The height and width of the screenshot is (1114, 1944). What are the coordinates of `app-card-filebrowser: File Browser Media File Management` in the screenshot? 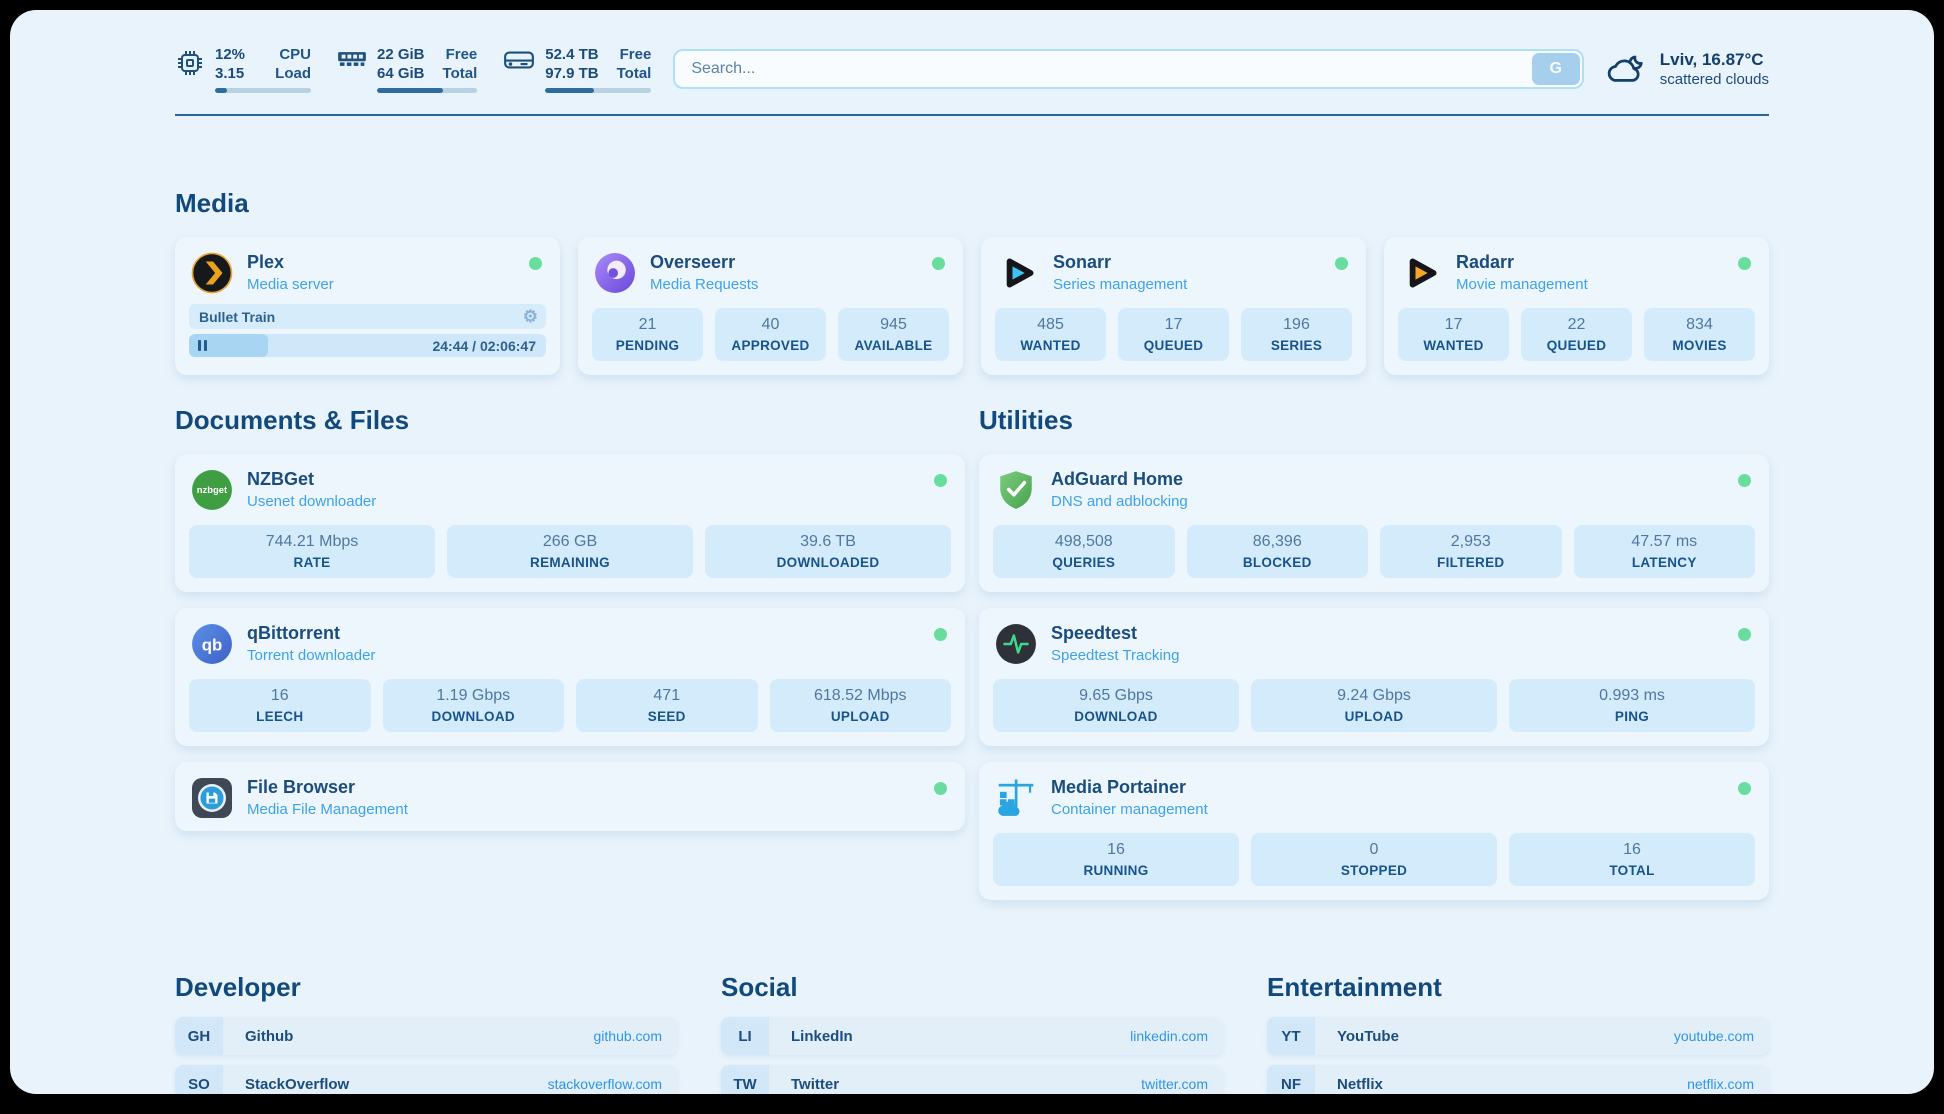 It's located at (570, 796).